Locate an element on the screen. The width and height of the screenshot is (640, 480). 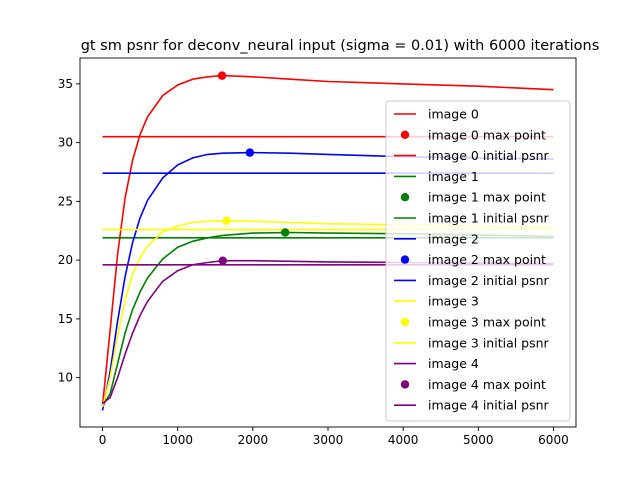
legend-swatch-image-4-max-point is located at coordinates (405, 384).